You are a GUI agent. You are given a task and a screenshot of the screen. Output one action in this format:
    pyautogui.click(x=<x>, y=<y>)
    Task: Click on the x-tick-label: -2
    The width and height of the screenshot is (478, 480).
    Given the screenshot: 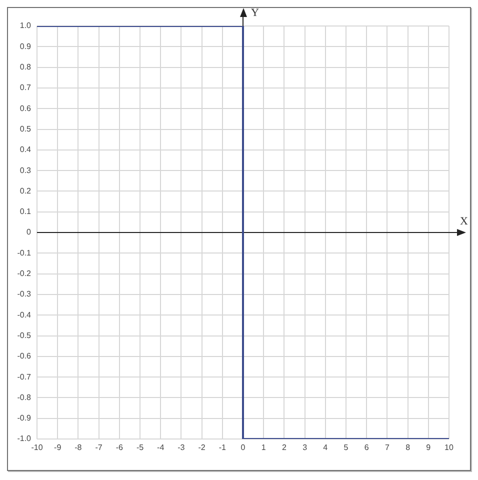 What is the action you would take?
    pyautogui.click(x=202, y=447)
    